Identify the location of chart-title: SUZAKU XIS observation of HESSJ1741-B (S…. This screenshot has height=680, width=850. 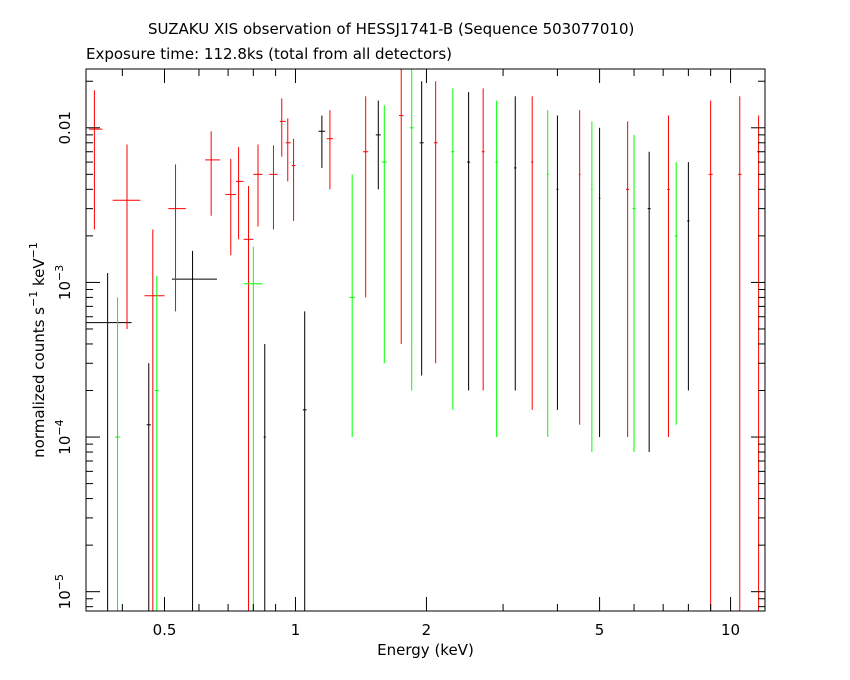
(391, 29).